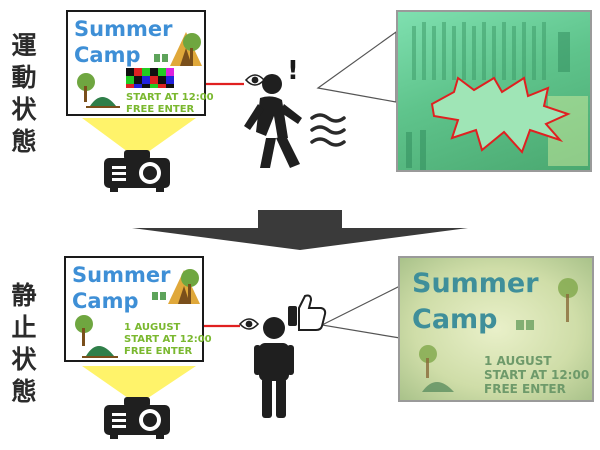 Image resolution: width=600 pixels, height=450 pixels. What do you see at coordinates (360, 312) in the screenshot?
I see `callout-leader-bottom` at bounding box center [360, 312].